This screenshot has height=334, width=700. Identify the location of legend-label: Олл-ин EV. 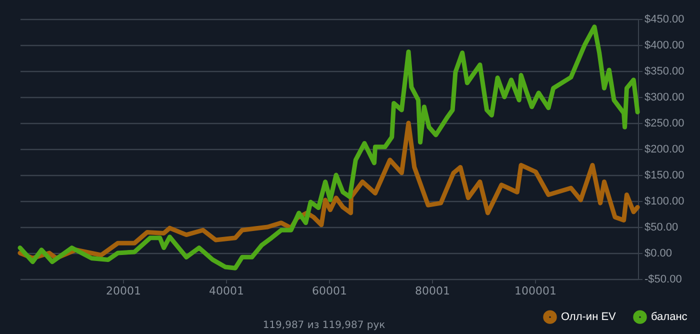
(589, 317).